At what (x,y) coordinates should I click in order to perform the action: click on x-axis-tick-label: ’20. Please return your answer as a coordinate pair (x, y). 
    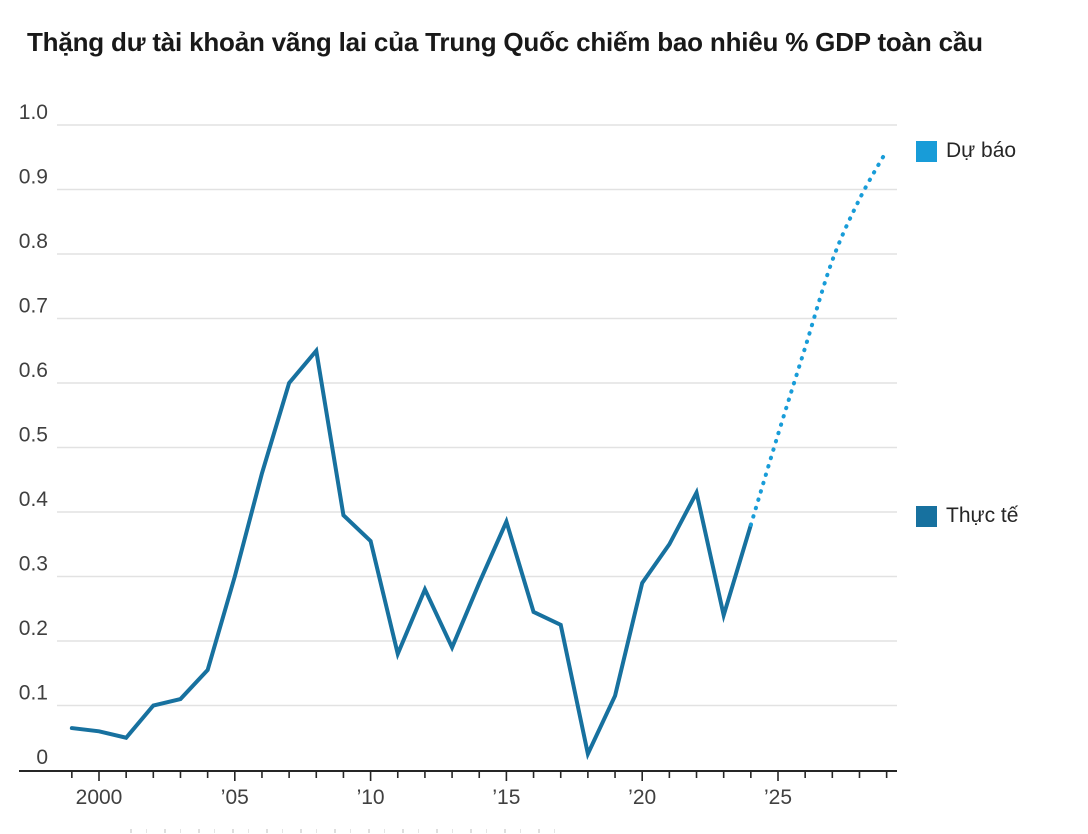
    Looking at the image, I should click on (642, 797).